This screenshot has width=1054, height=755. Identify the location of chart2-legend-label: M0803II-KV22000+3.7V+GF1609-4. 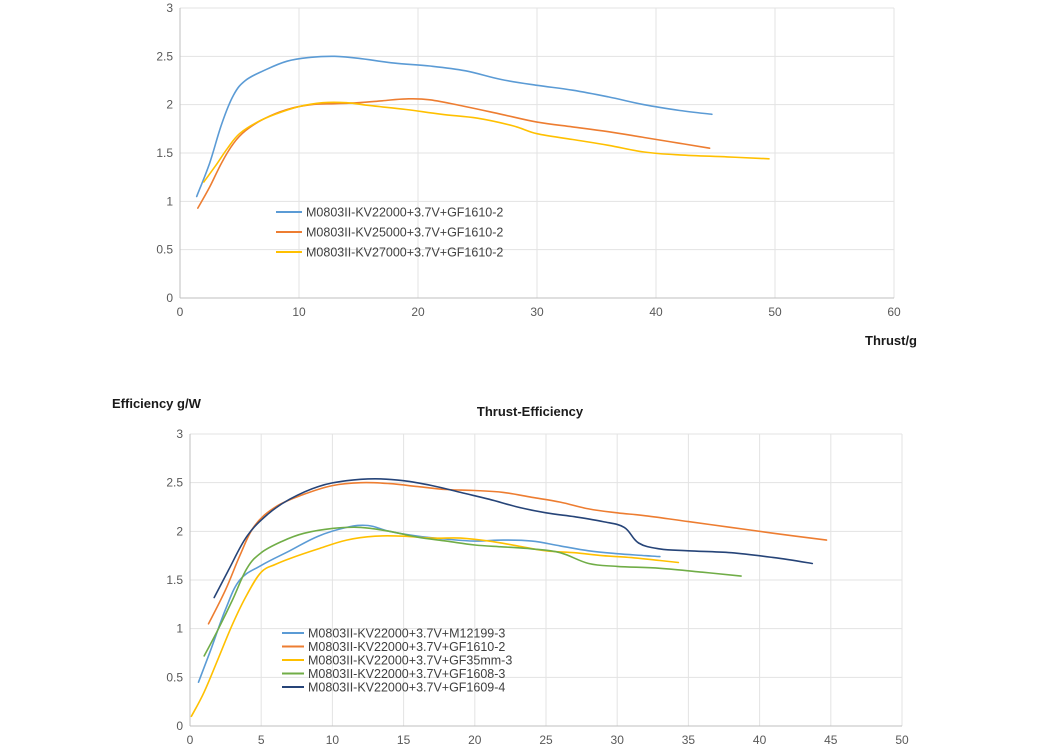
(406, 688).